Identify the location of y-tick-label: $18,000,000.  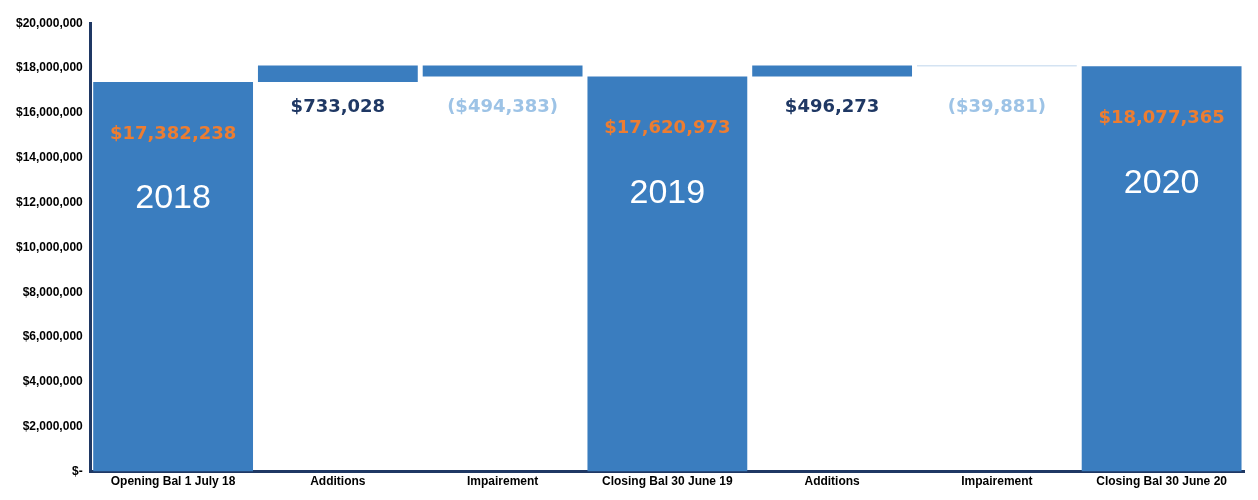
(50, 67).